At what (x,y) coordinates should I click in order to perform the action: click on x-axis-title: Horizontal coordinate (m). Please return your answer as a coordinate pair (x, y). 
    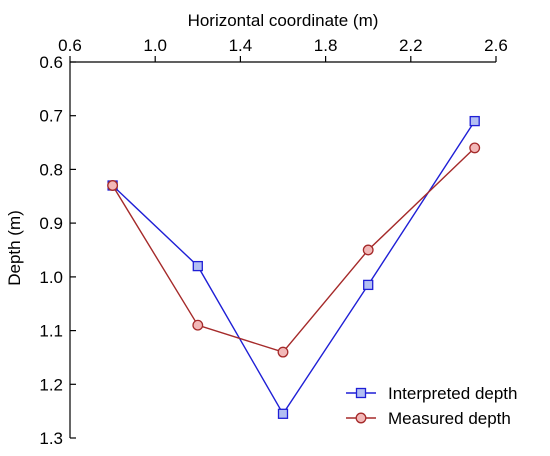
    Looking at the image, I should click on (283, 20).